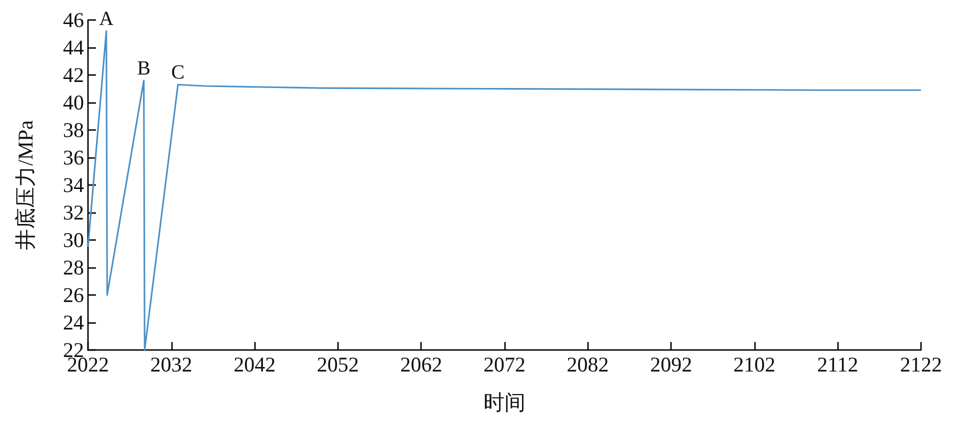  Describe the element at coordinates (171, 364) in the screenshot. I see `x-tick-label: 2032` at that location.